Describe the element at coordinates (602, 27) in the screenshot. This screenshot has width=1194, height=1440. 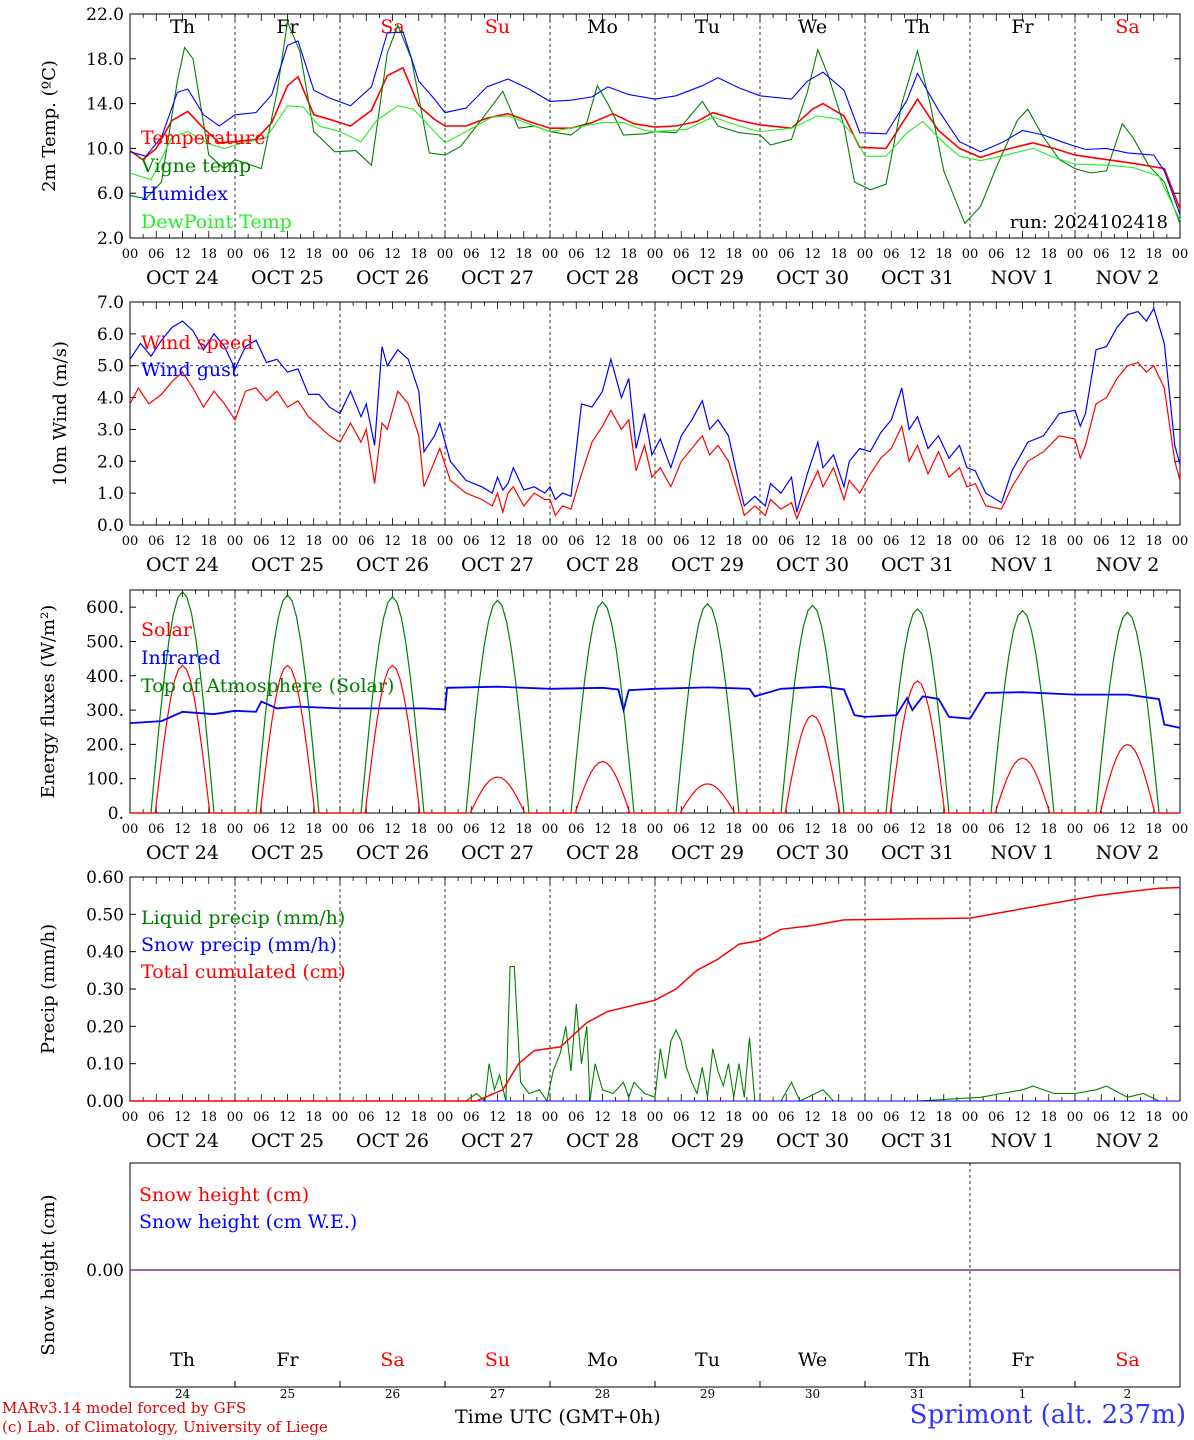
I see `weekday-label: Mo` at that location.